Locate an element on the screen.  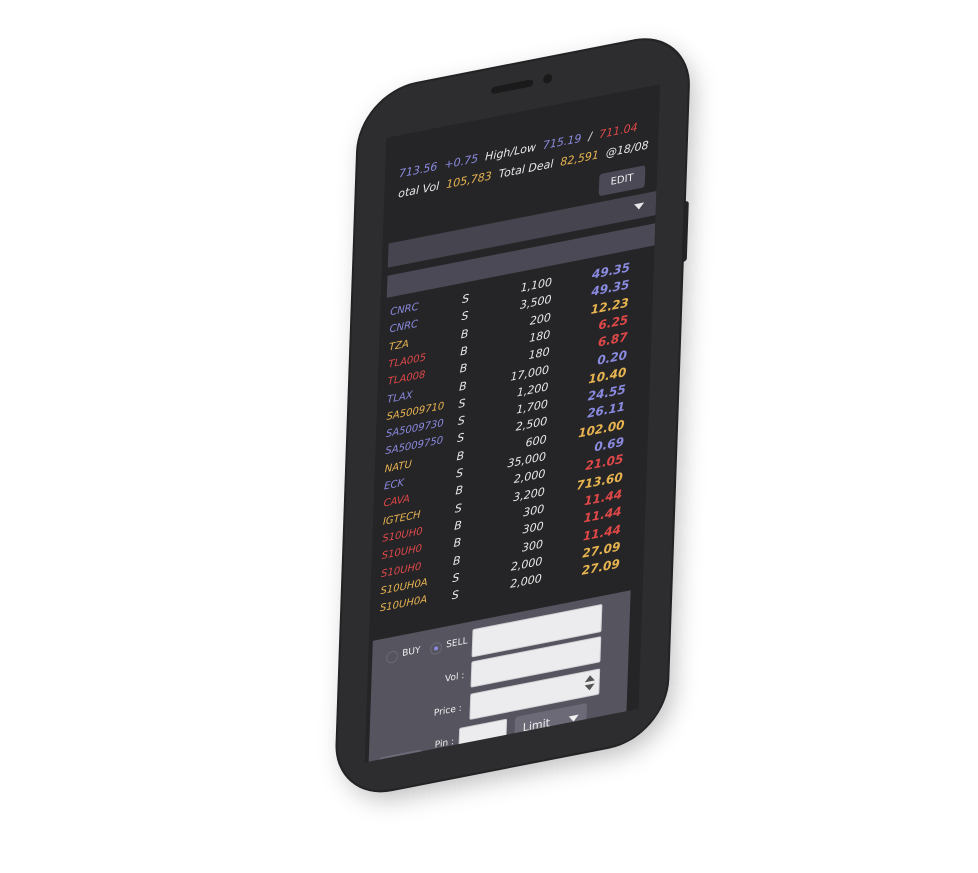
buy-label: BUY is located at coordinates (411, 652).